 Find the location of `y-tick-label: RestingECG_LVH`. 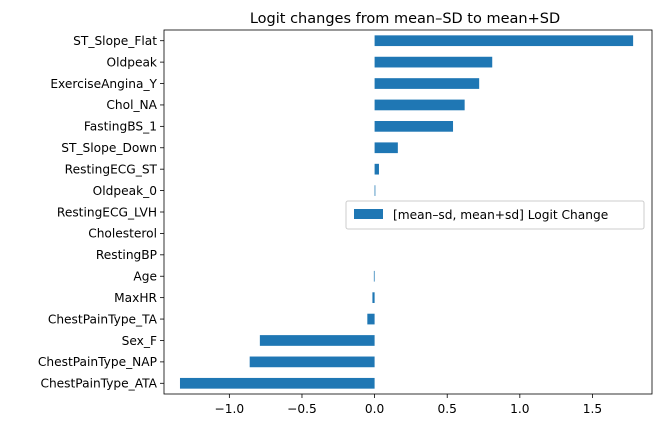

y-tick-label: RestingECG_LVH is located at coordinates (107, 212).